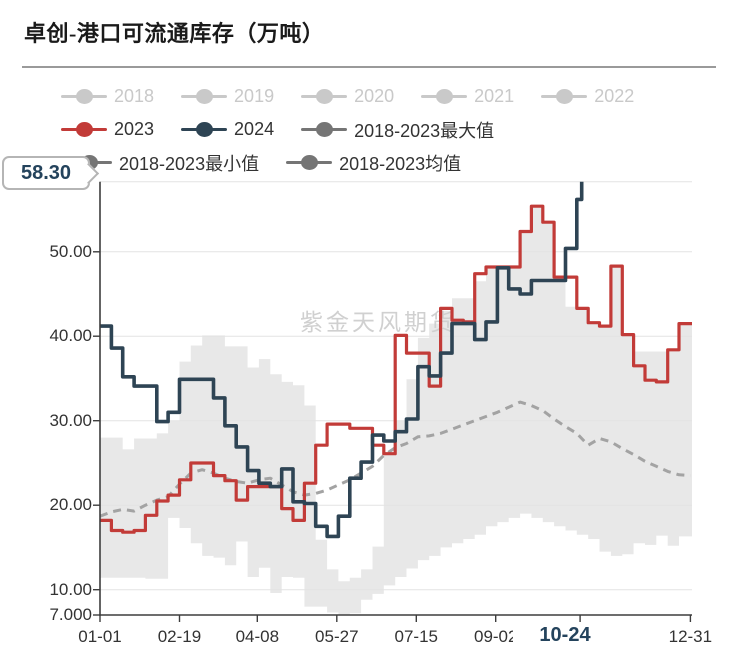 The height and width of the screenshot is (665, 737). Describe the element at coordinates (369, 67) in the screenshot. I see `title-divider` at that location.